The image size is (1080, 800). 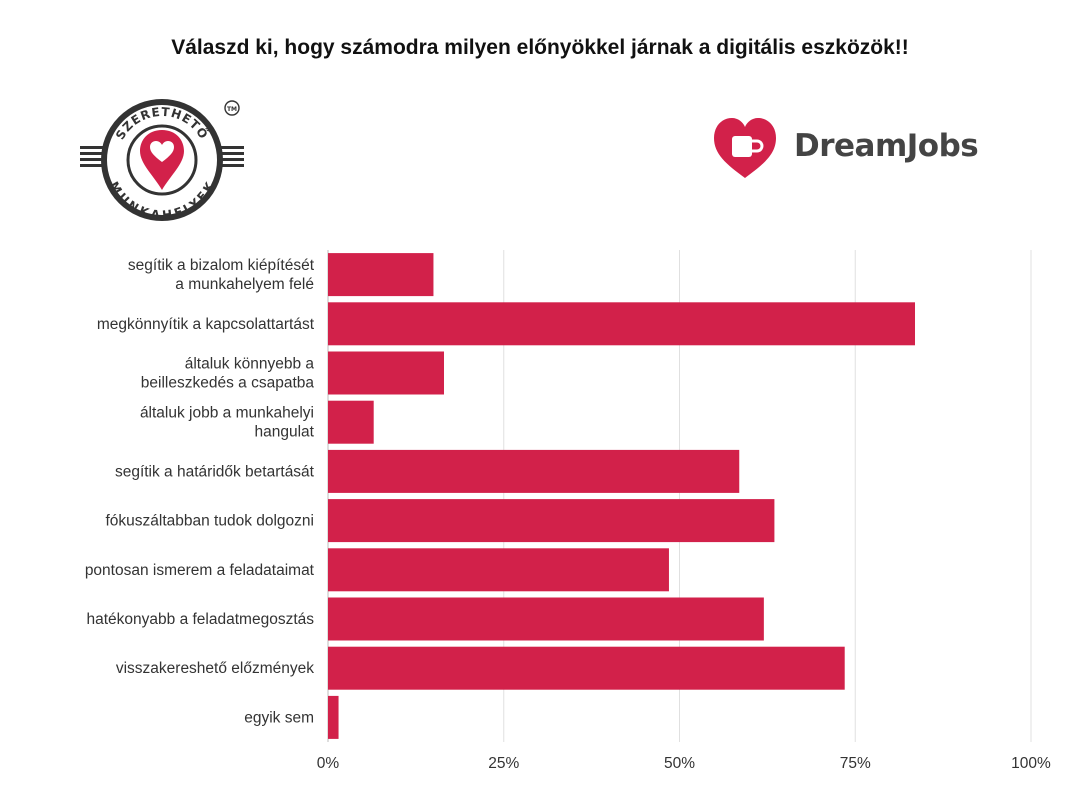 I want to click on category-label: egyik sem, so click(x=279, y=717).